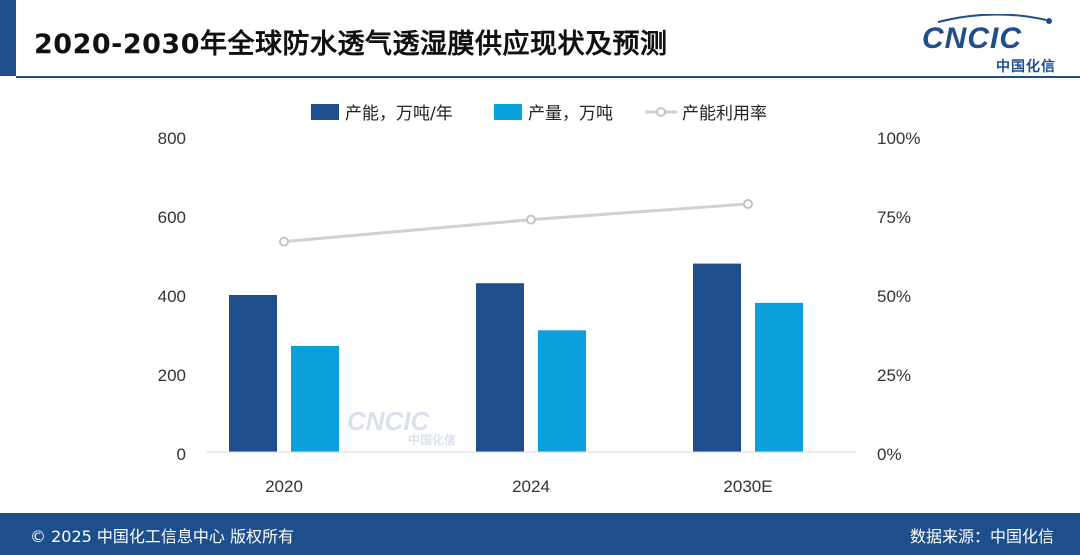 The image size is (1080, 555). I want to click on watermark: CNCIC 中国化信, so click(401, 426).